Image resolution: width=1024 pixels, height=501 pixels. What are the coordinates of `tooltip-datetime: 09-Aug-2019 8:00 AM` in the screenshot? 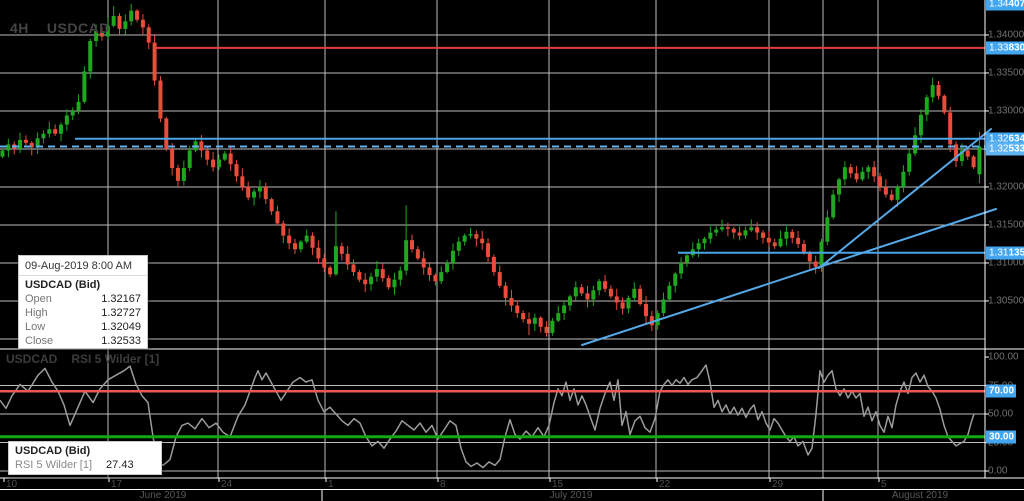 It's located at (83, 266).